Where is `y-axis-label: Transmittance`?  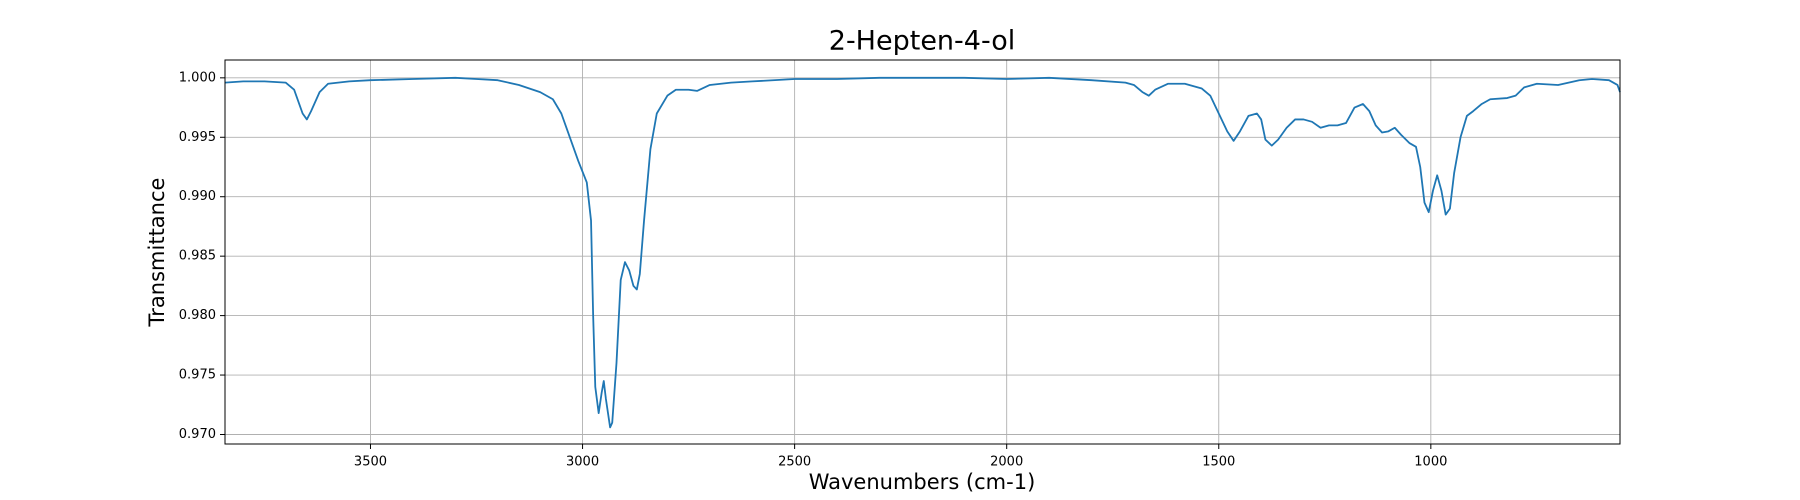
y-axis-label: Transmittance is located at coordinates (157, 253).